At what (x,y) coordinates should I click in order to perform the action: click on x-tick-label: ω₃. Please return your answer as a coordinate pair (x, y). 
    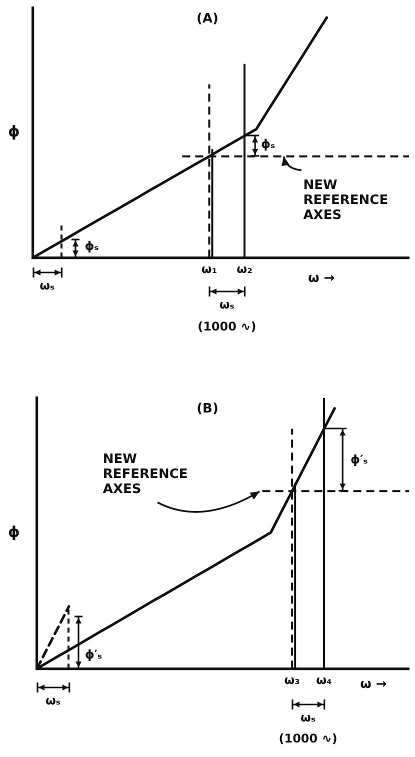
    Looking at the image, I should click on (292, 679).